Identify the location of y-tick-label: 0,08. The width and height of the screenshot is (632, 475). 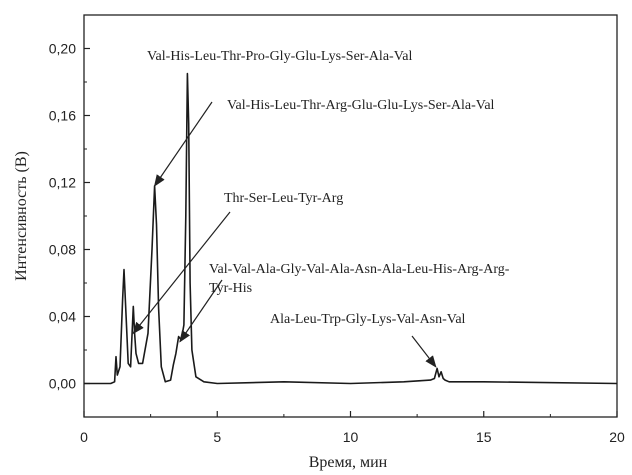
(62, 250).